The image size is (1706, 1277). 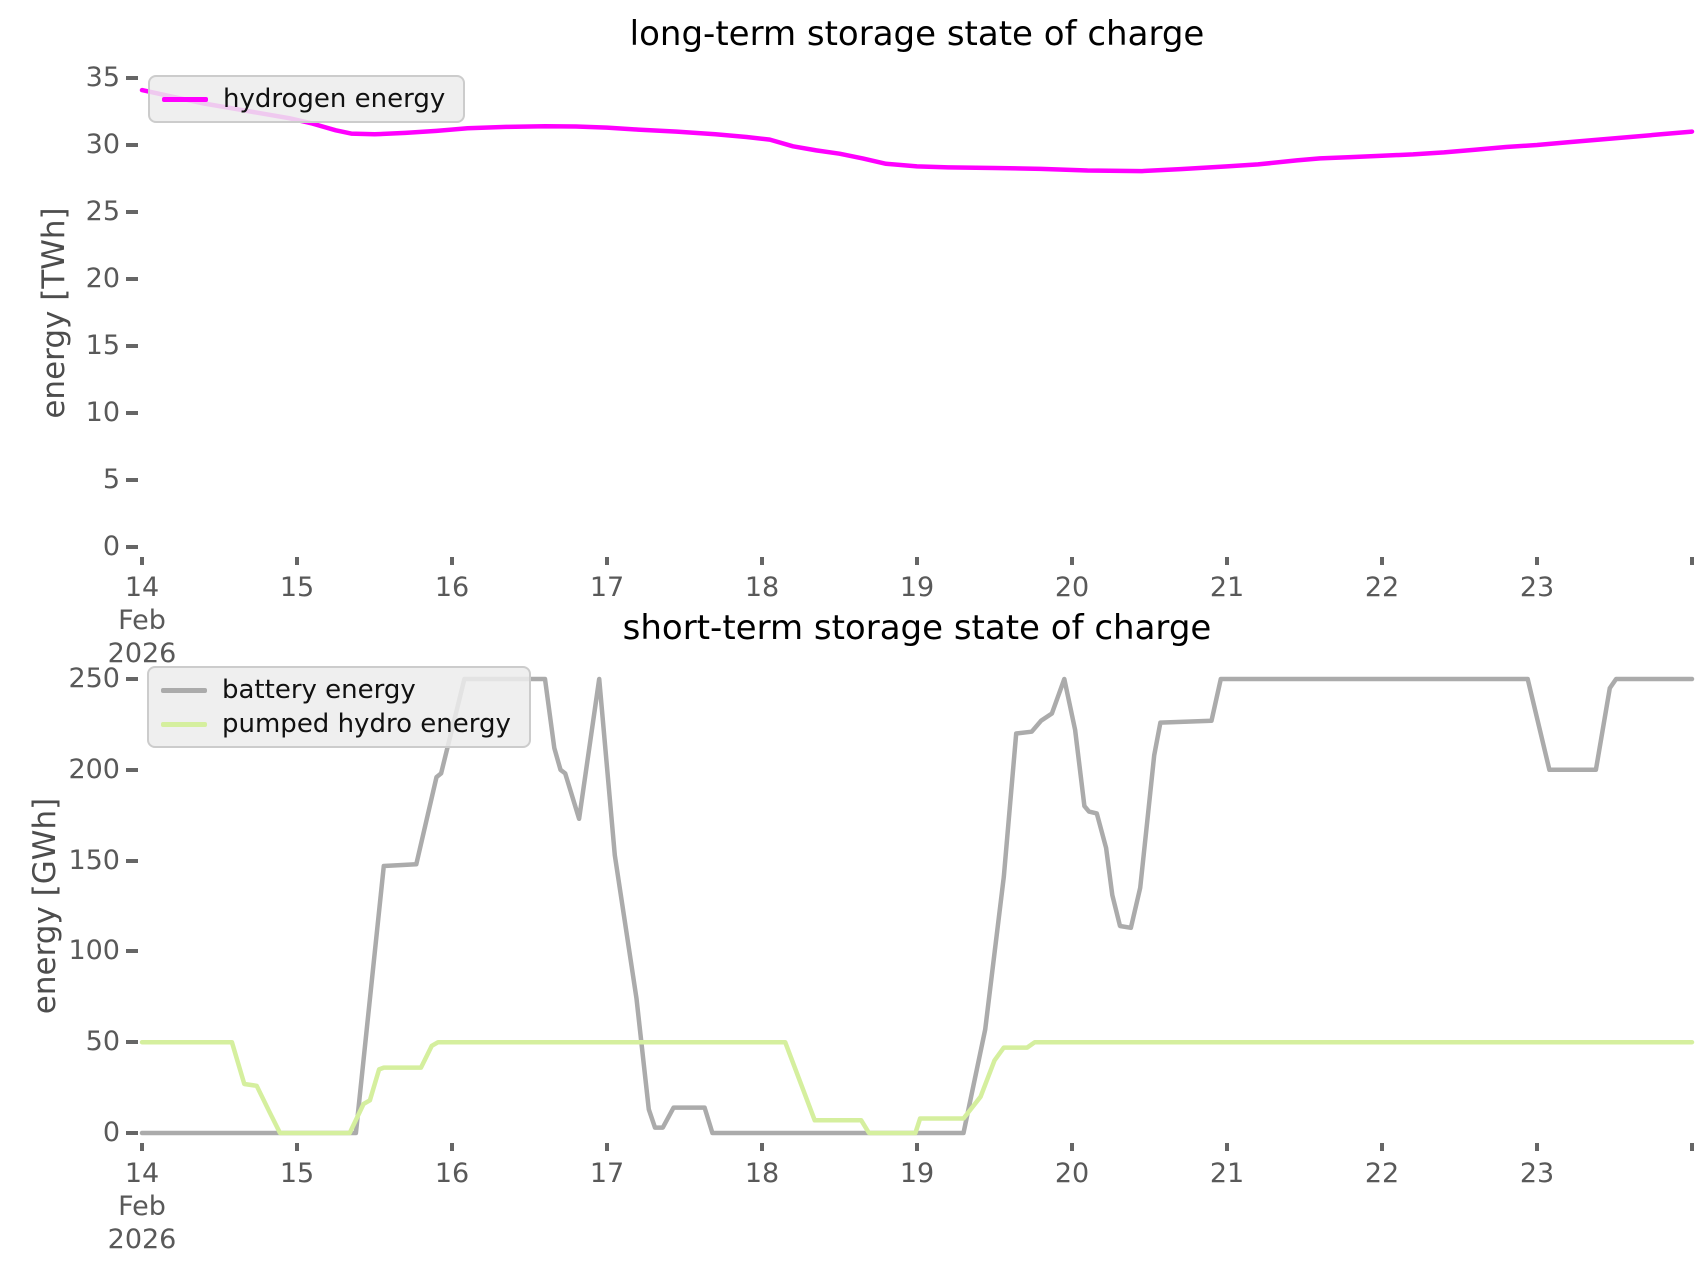 I want to click on legend-item: hydrogen energy, so click(x=303, y=99).